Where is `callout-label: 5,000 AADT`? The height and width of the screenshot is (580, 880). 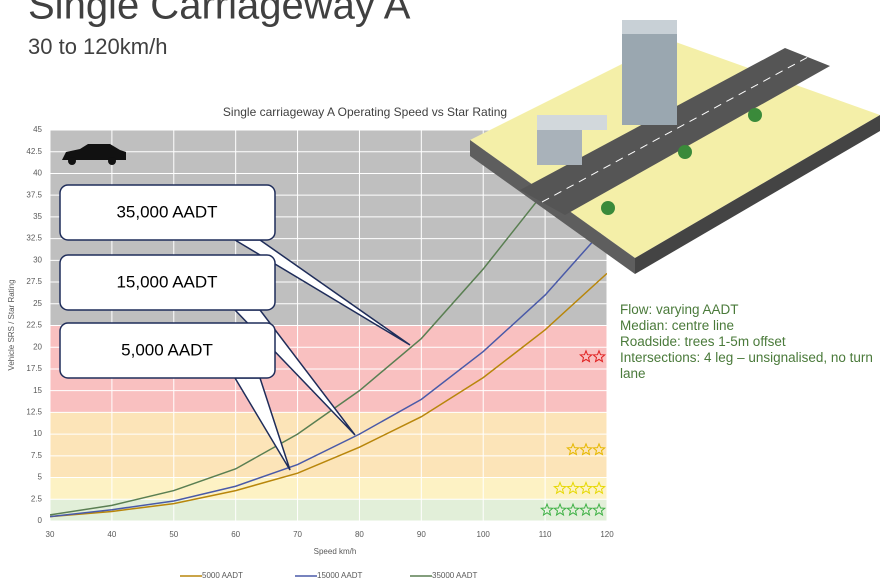
callout-label: 5,000 AADT is located at coordinates (167, 349).